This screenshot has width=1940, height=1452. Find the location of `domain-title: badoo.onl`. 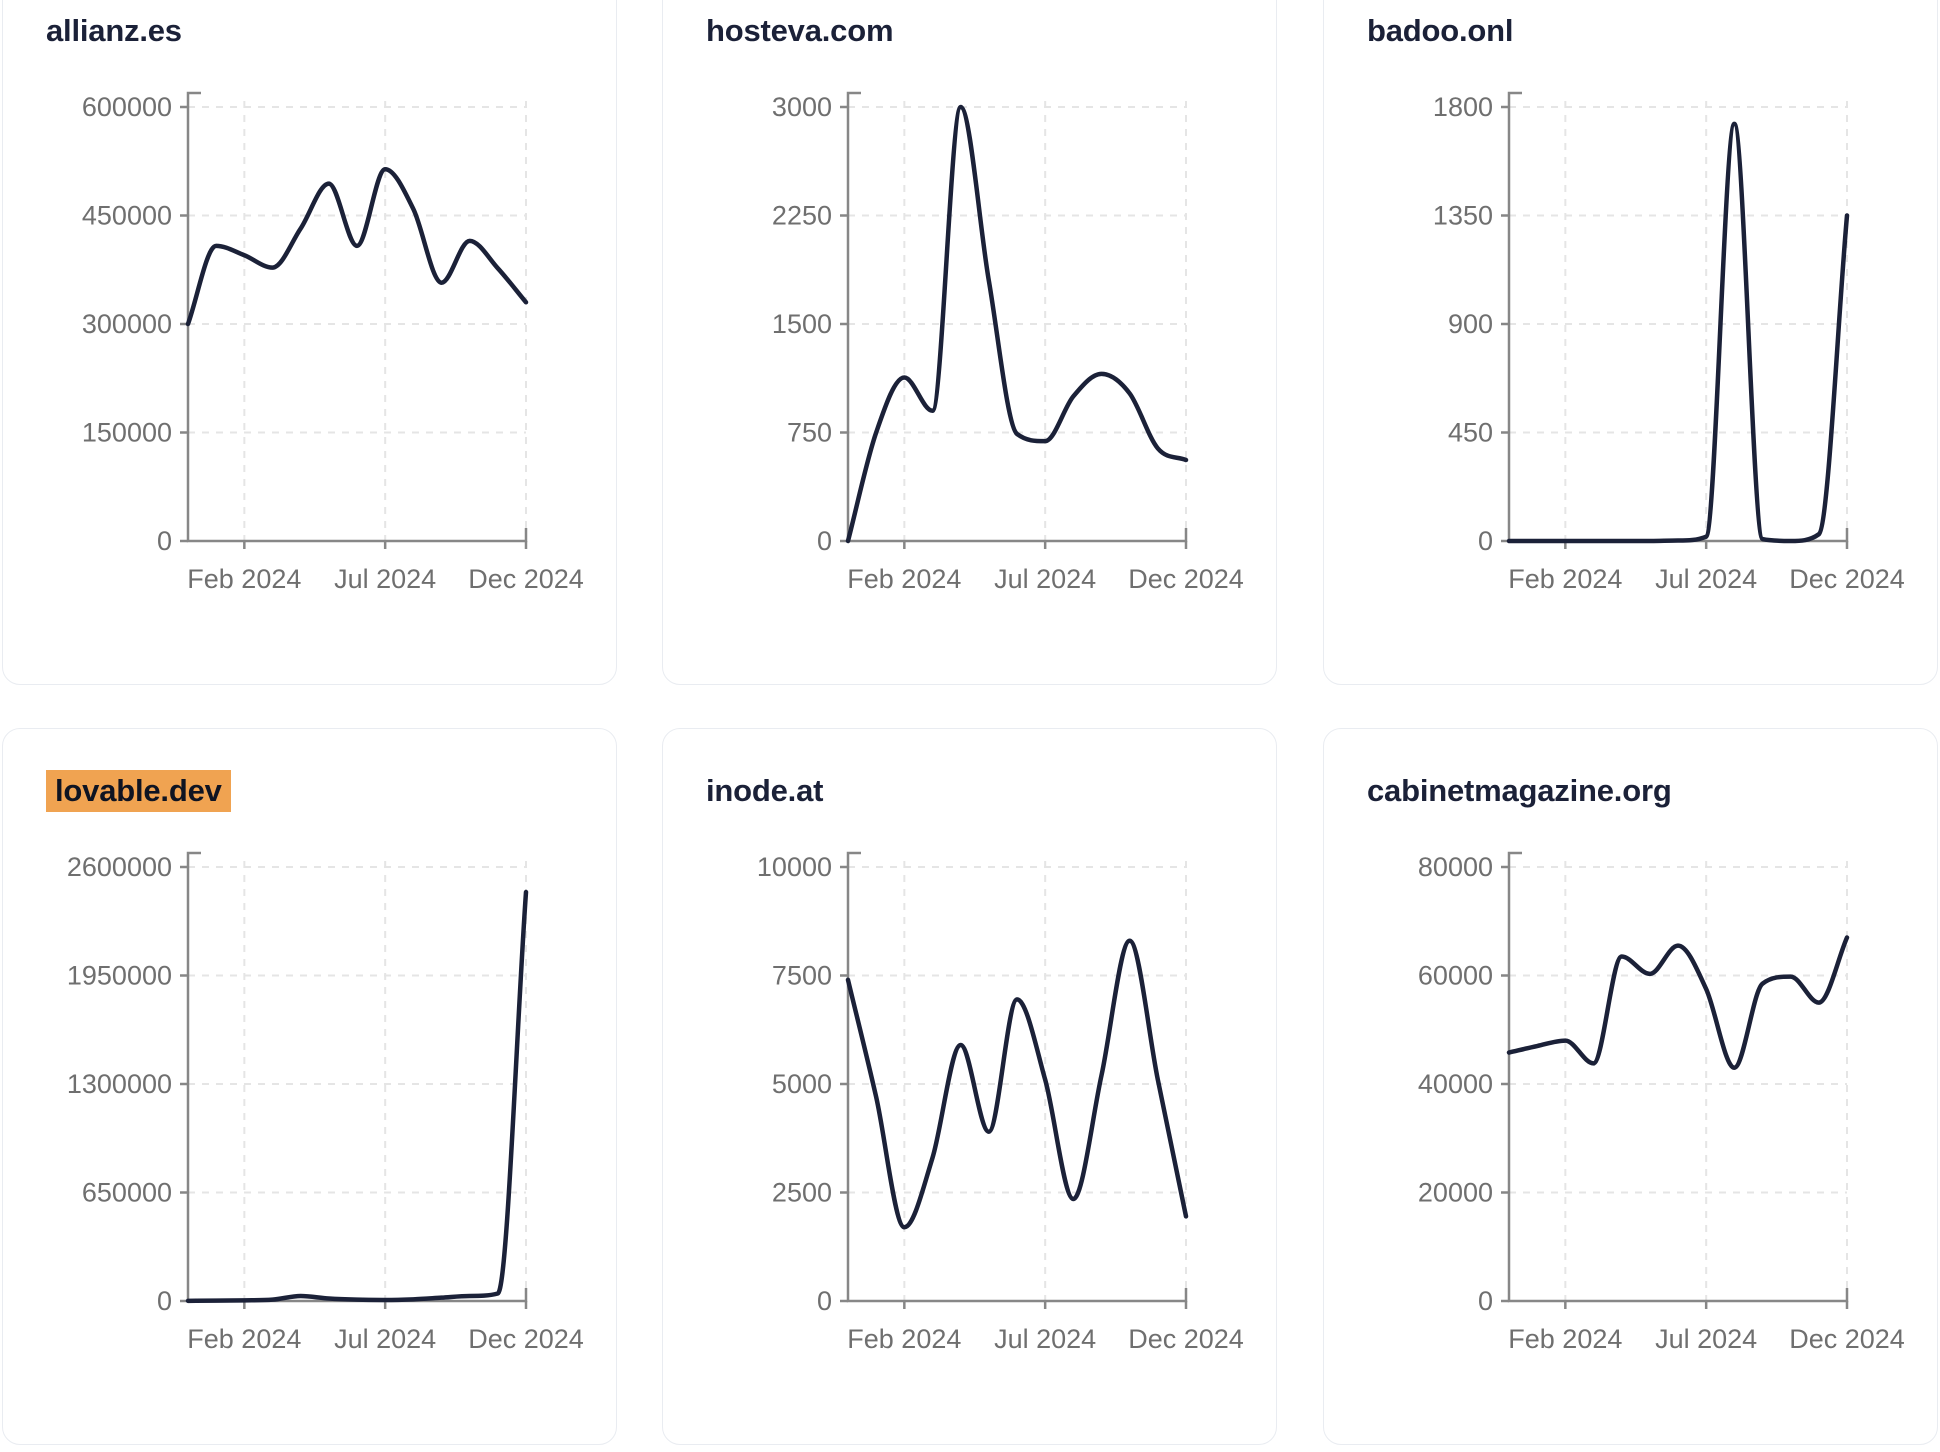

domain-title: badoo.onl is located at coordinates (1440, 31).